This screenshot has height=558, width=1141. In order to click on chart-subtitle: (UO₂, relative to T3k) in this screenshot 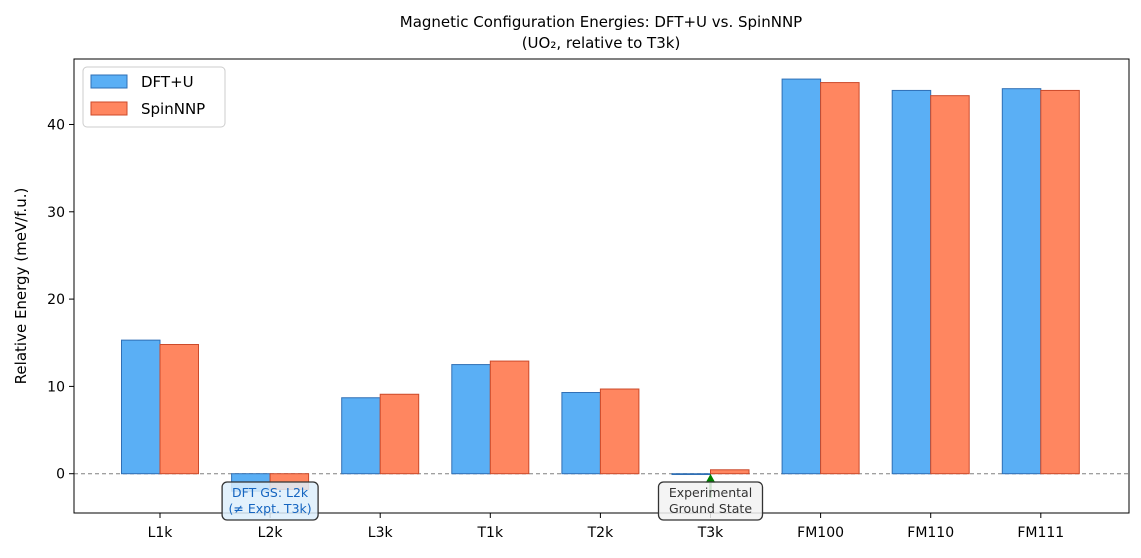, I will do `click(601, 43)`.